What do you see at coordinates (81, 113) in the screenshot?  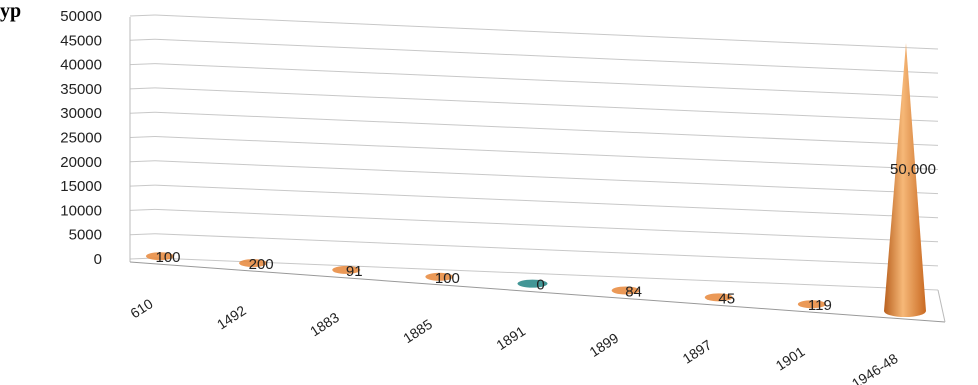 I see `y-tick-label: 30000` at bounding box center [81, 113].